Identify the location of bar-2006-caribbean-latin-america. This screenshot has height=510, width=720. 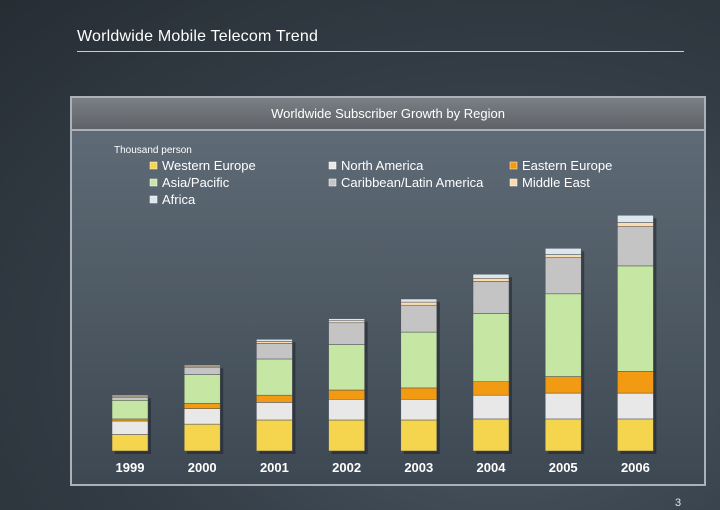
(635, 246).